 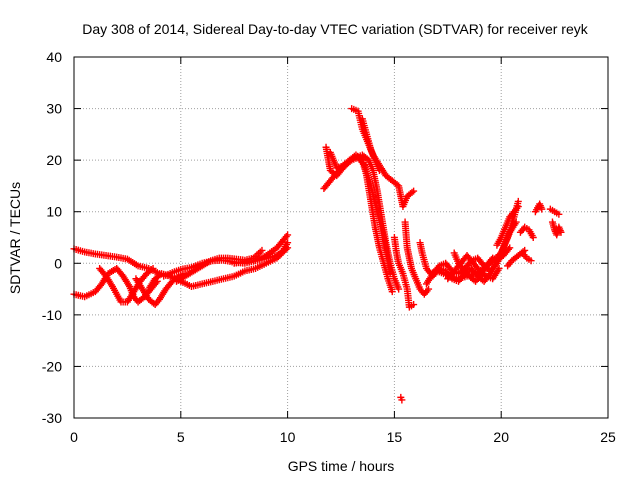 What do you see at coordinates (501, 437) in the screenshot?
I see `x-tick-label: 20` at bounding box center [501, 437].